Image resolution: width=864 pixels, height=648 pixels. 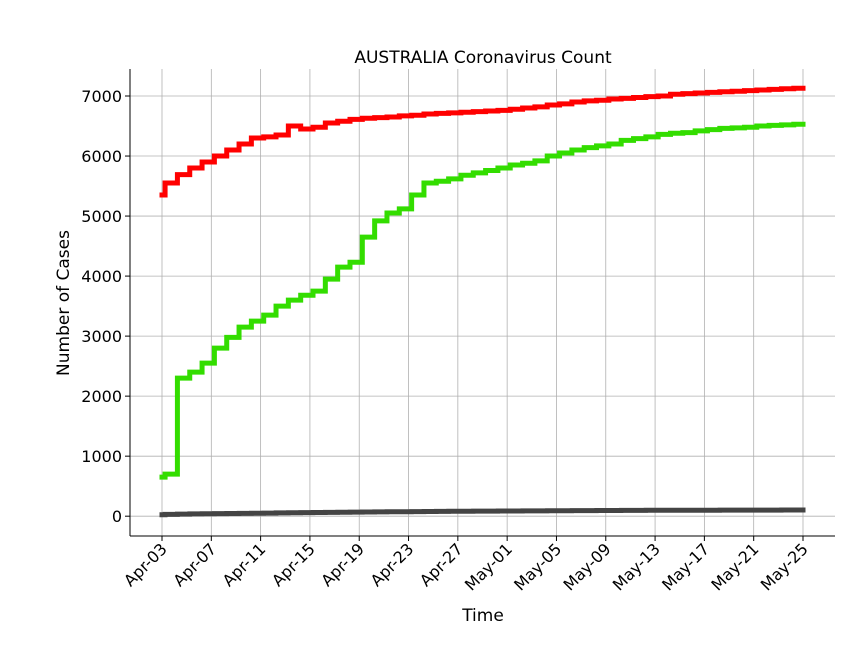 What do you see at coordinates (636, 566) in the screenshot?
I see `x-tick-label: May-13` at bounding box center [636, 566].